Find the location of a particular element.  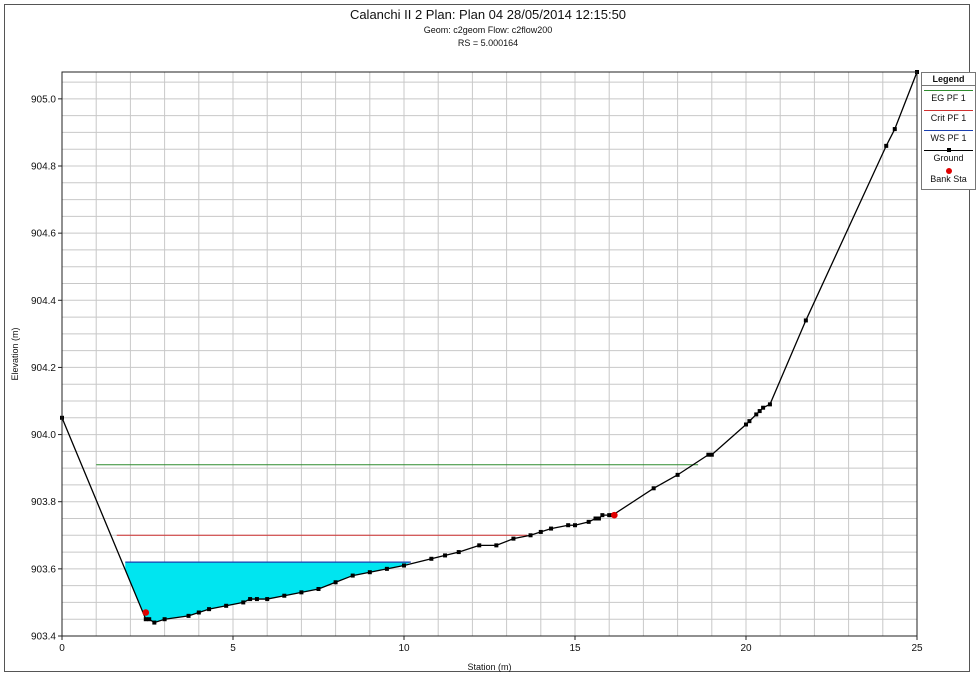

legend-label: WS PF 1 is located at coordinates (948, 138).